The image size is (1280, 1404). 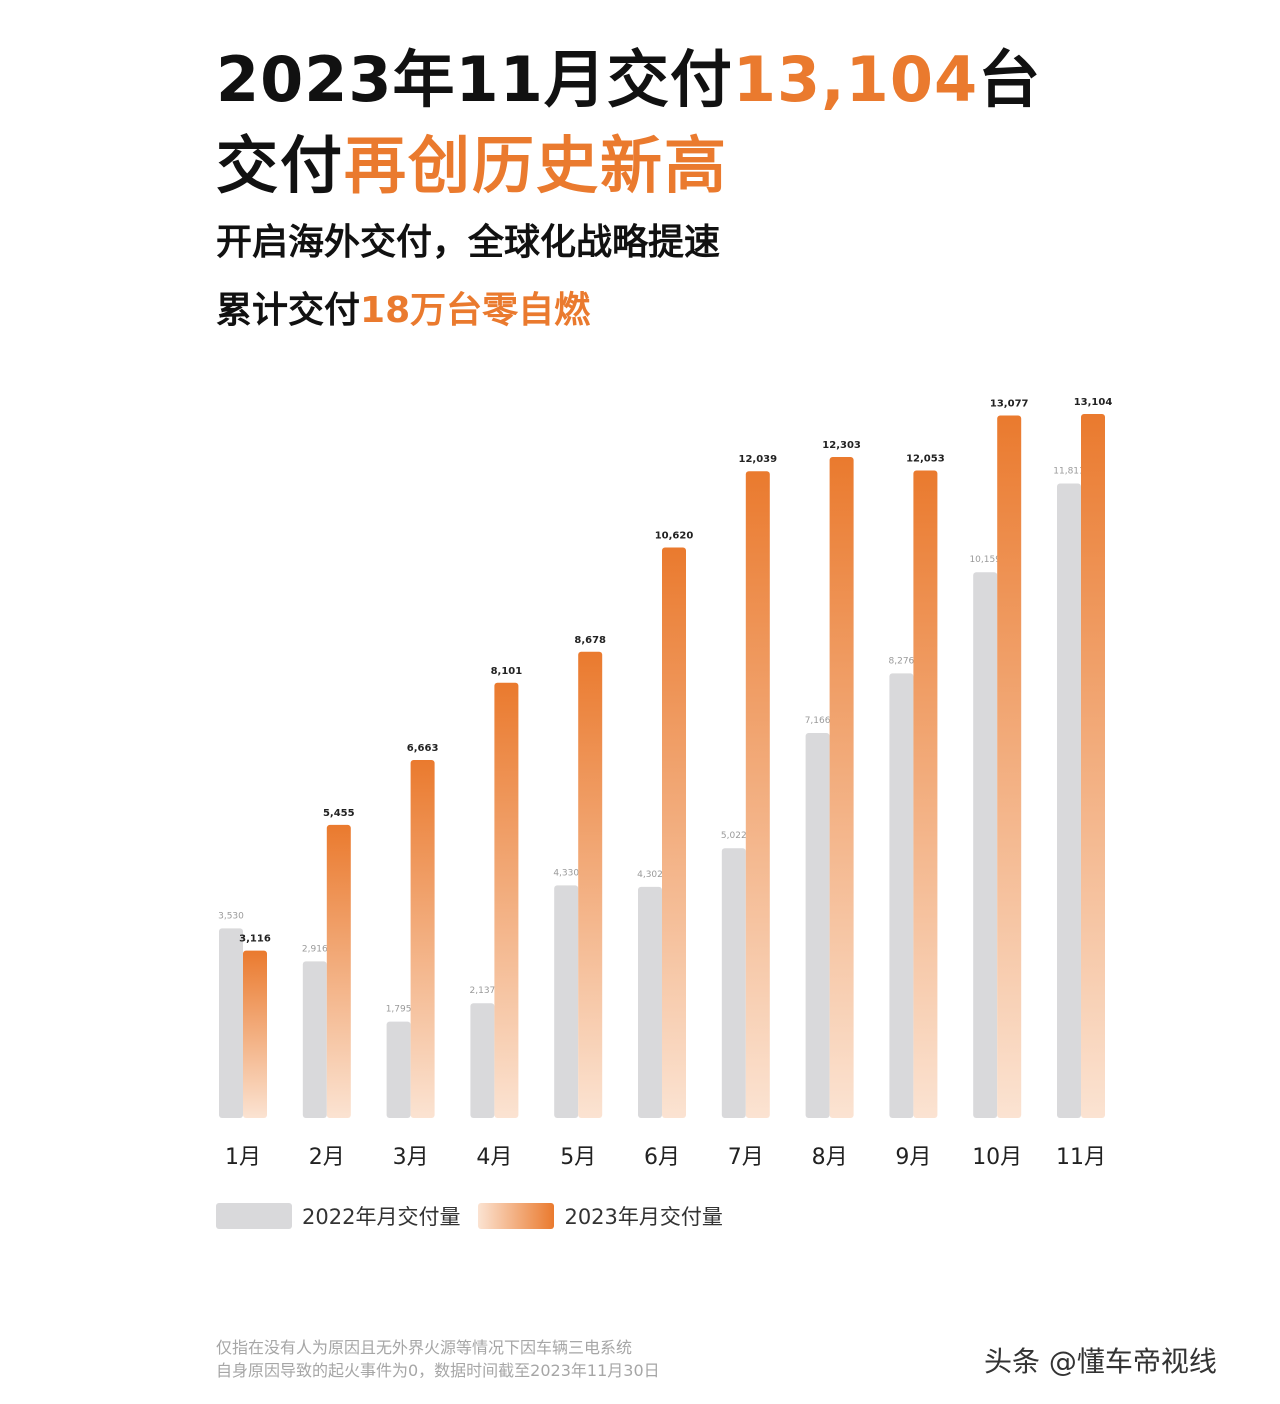 What do you see at coordinates (650, 875) in the screenshot?
I see `label-2022-6: 4,302` at bounding box center [650, 875].